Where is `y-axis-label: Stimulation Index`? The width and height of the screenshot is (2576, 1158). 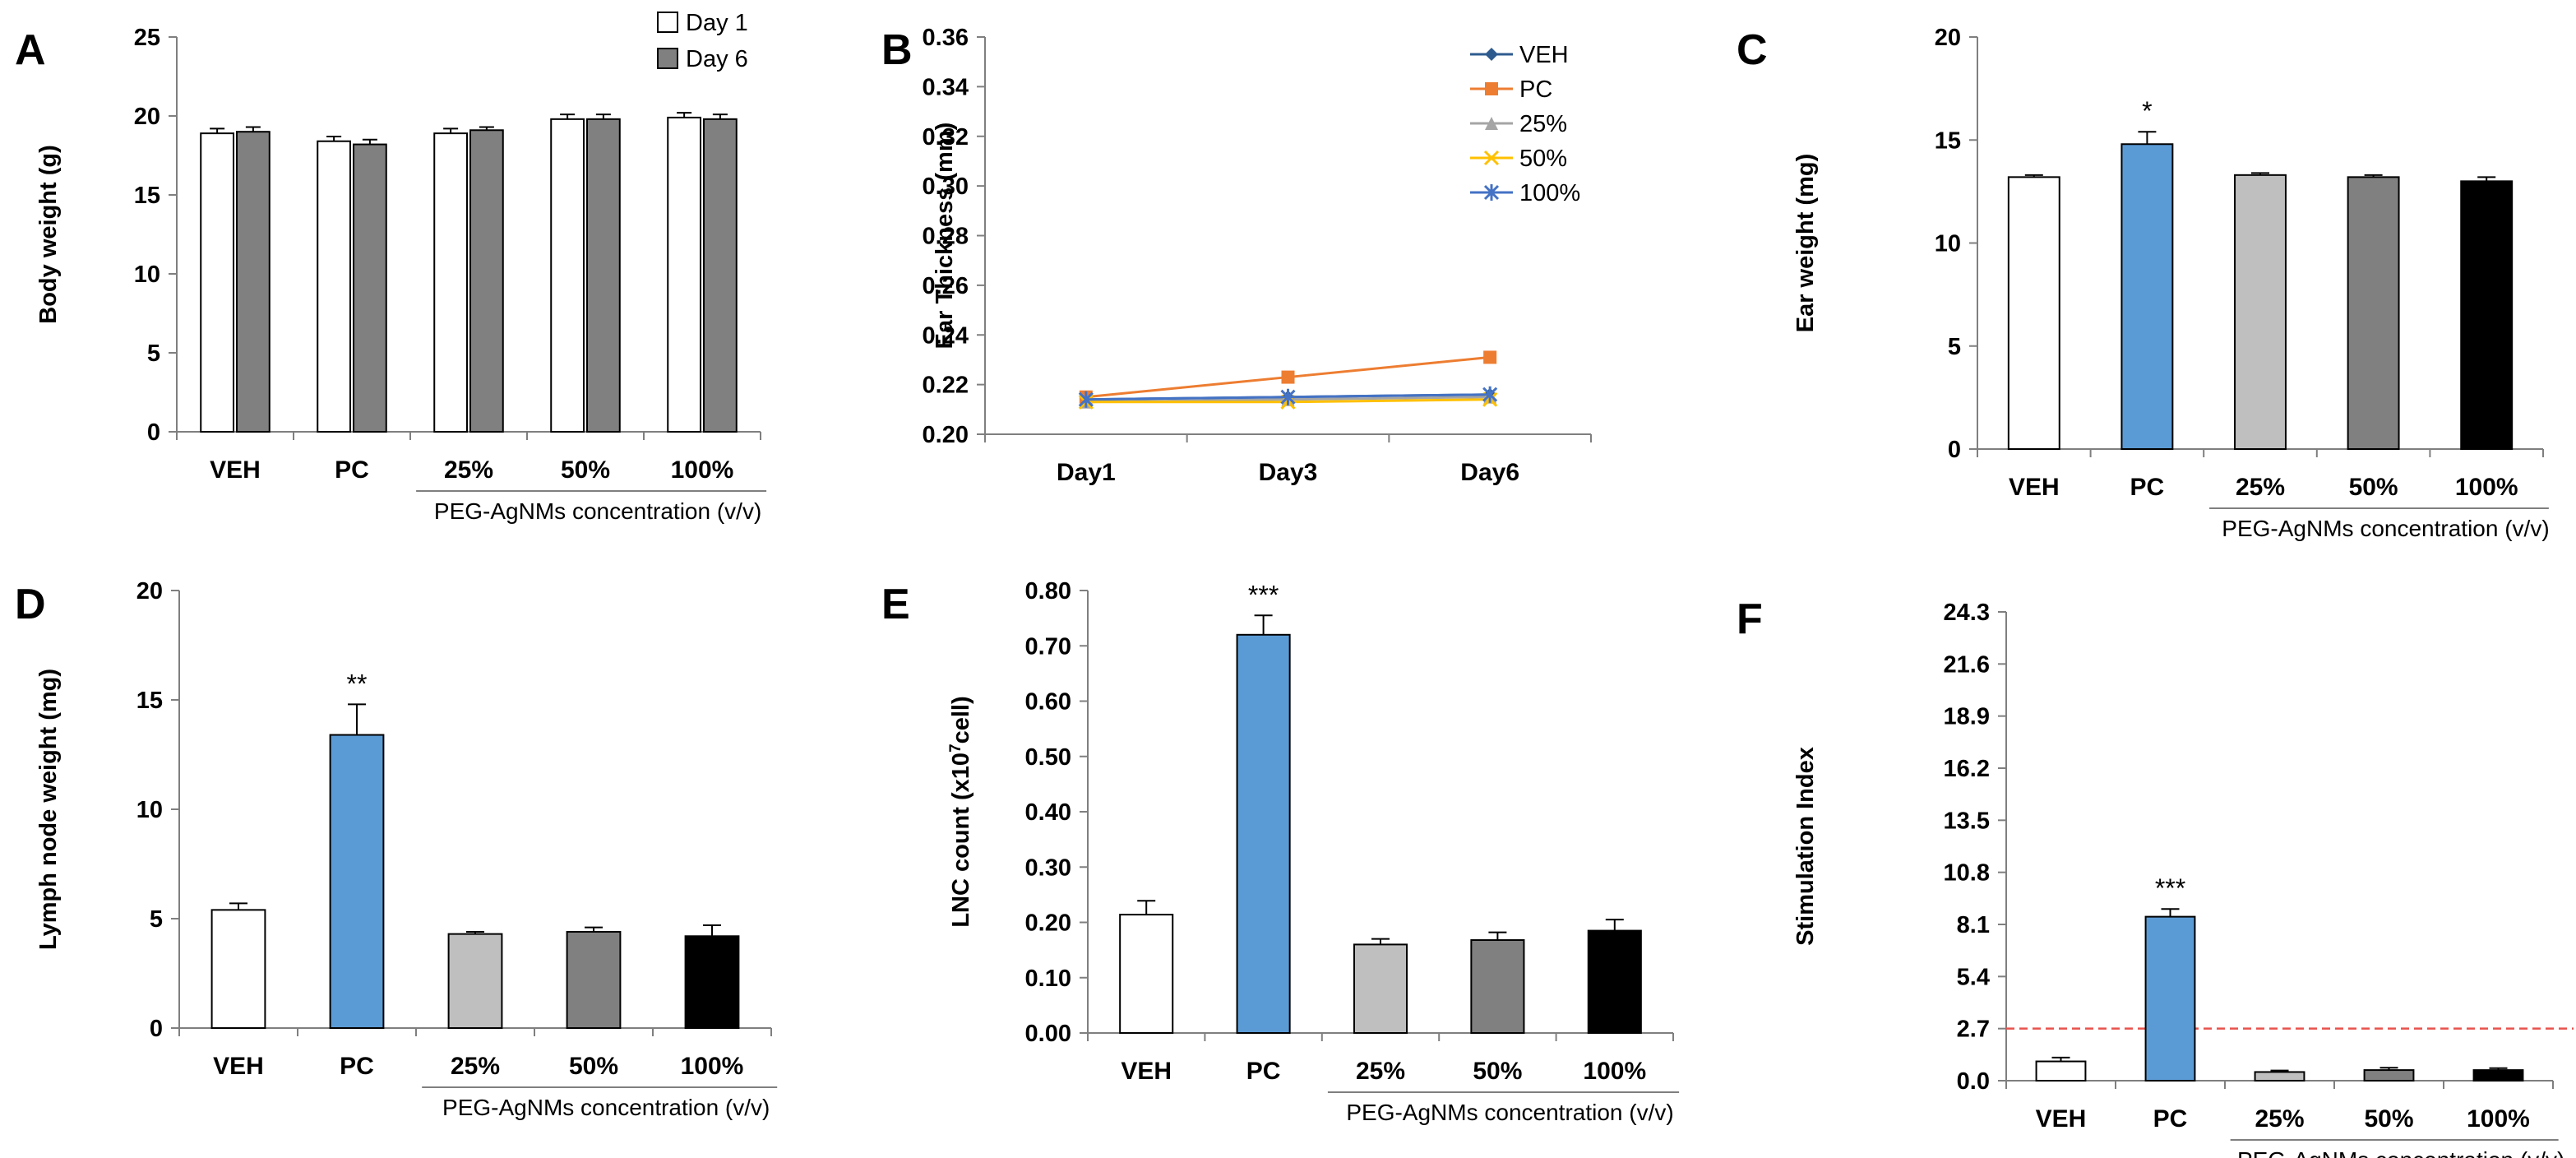
y-axis-label: Stimulation Index is located at coordinates (1805, 846).